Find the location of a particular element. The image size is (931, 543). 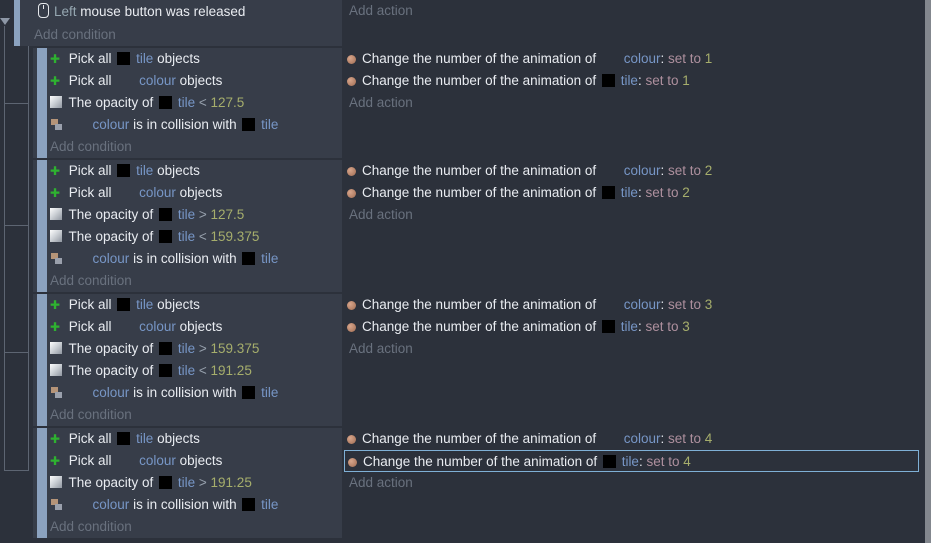

text-segment: set to is located at coordinates (662, 192).